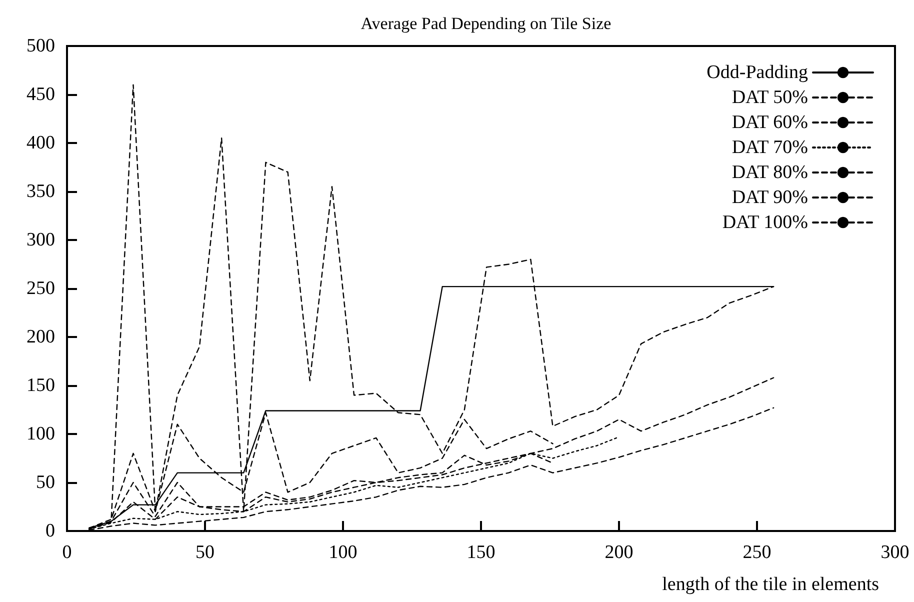 The height and width of the screenshot is (602, 914). I want to click on y-tick-label: 400, so click(40, 143).